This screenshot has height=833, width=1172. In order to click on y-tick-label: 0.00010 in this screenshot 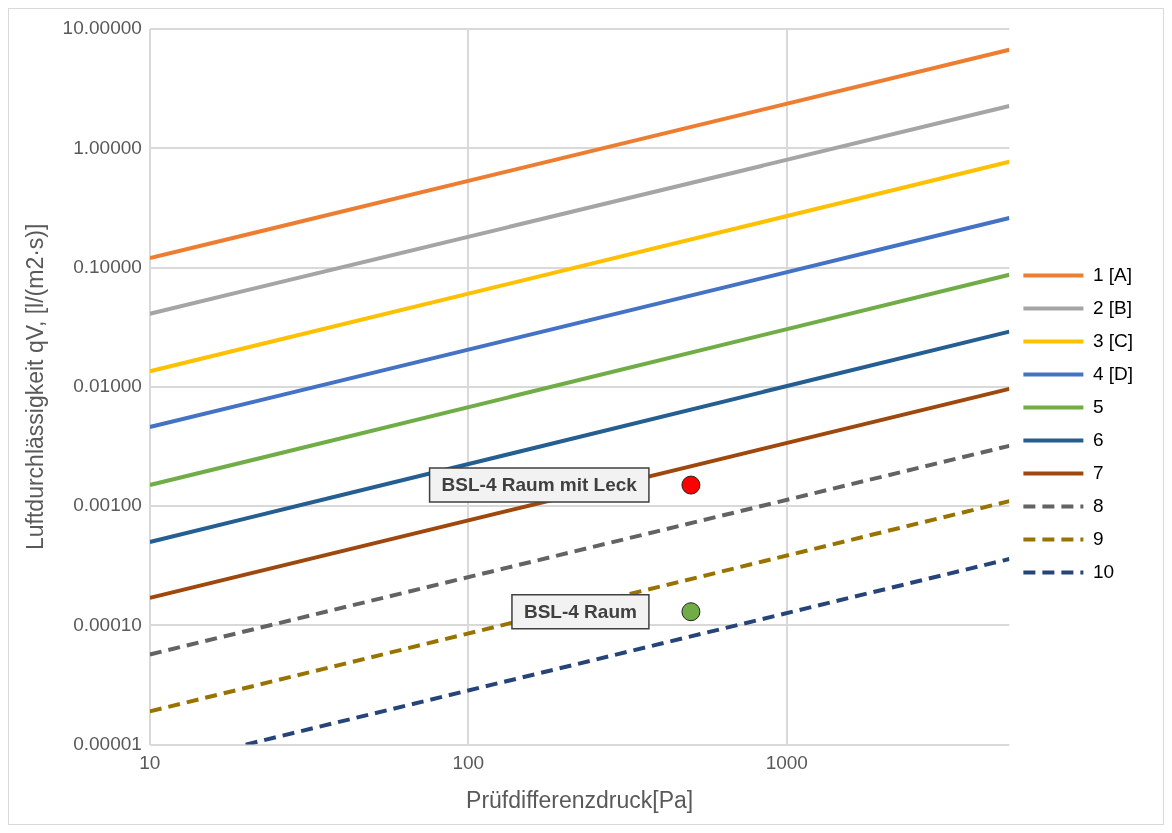, I will do `click(107, 624)`.